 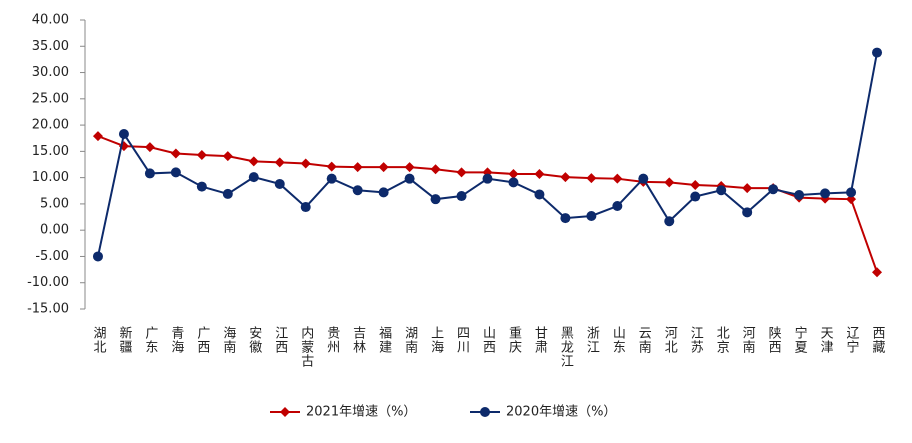 I want to click on x-tick-label: 天津, so click(x=826, y=340).